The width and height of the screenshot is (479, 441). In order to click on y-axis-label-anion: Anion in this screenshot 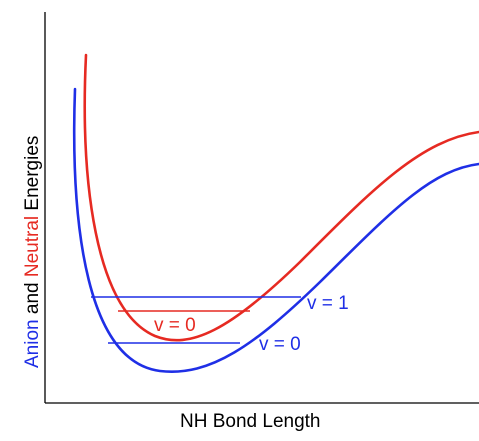, I will do `click(32, 343)`.